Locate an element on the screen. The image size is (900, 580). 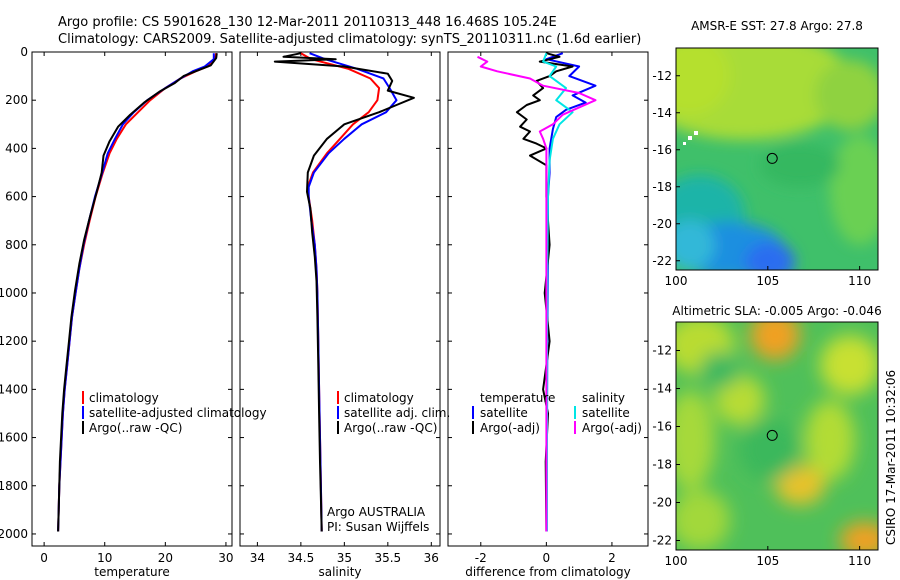
sst-map-axes: 100 105 110 -12 -14 -16 -18 -20 -22 is located at coordinates (761, 178).